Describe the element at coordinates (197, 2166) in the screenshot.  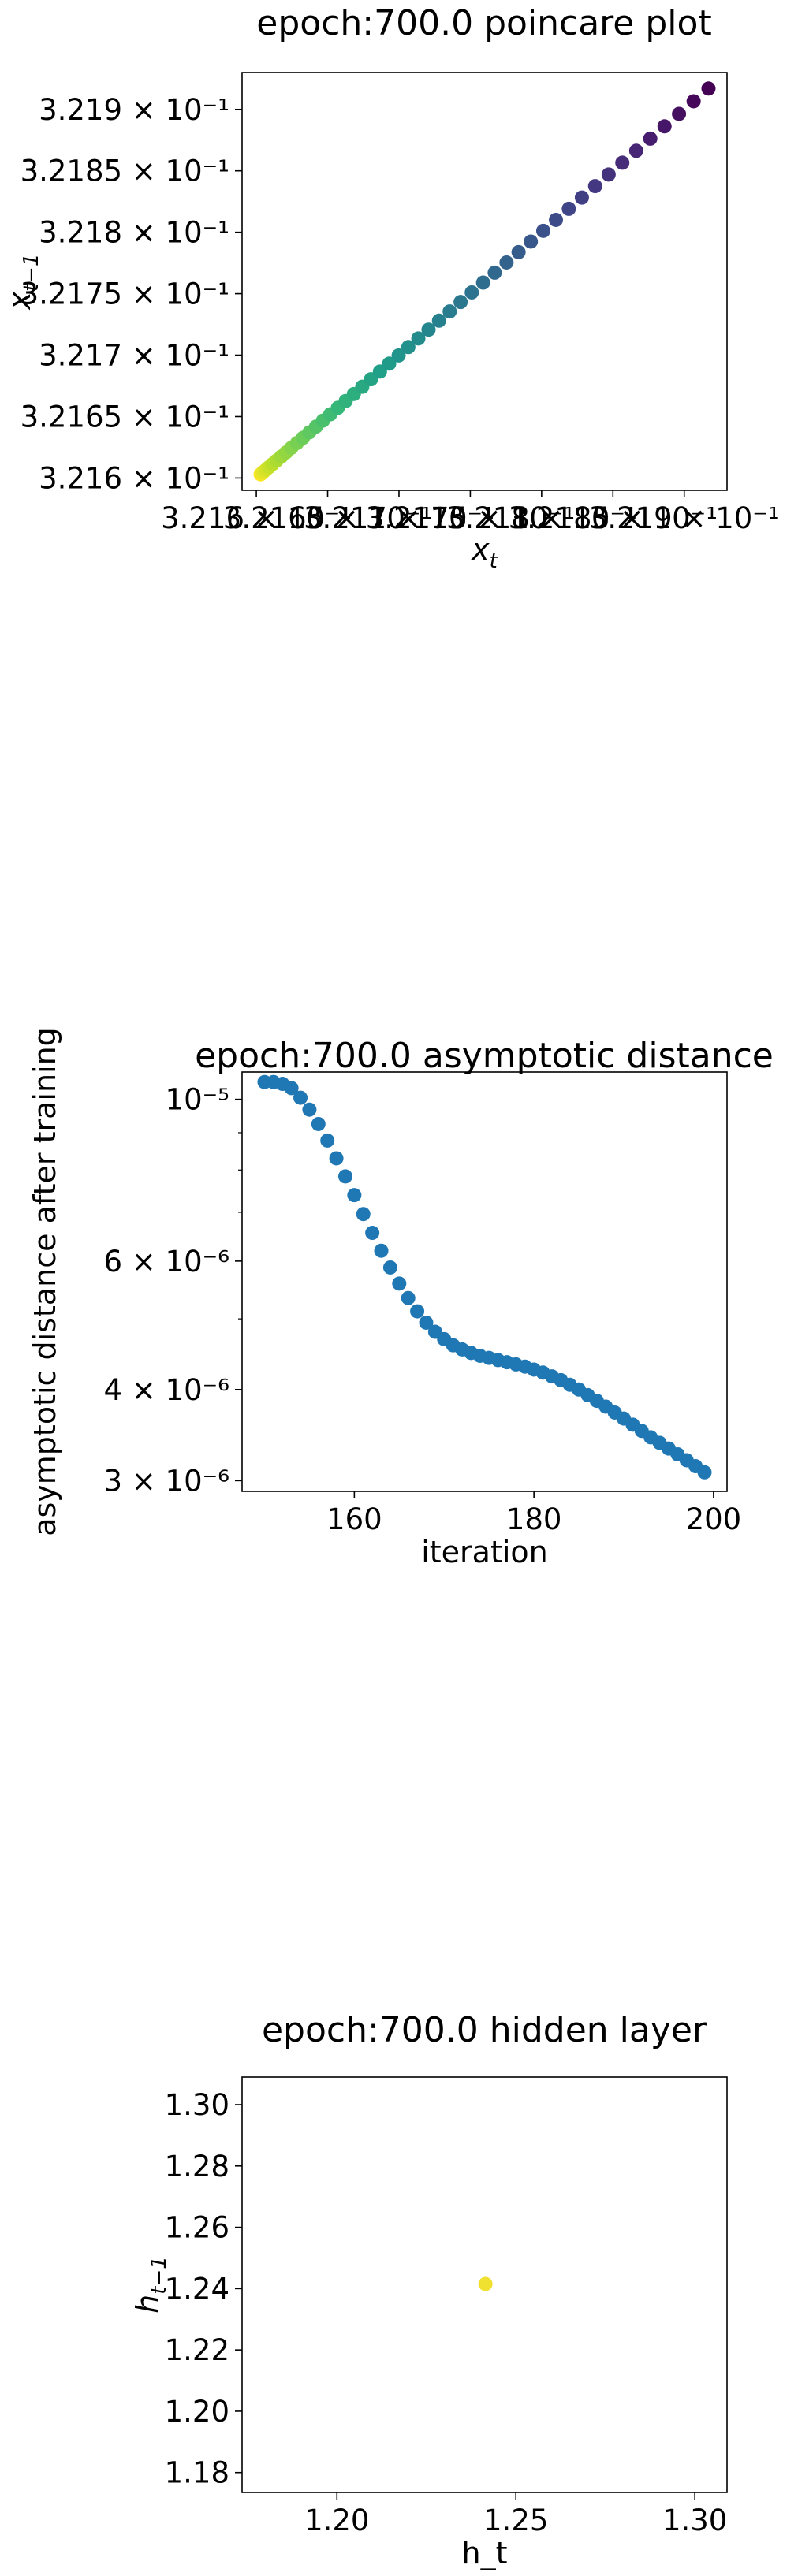
I see `y-tick-label: 1.28` at that location.